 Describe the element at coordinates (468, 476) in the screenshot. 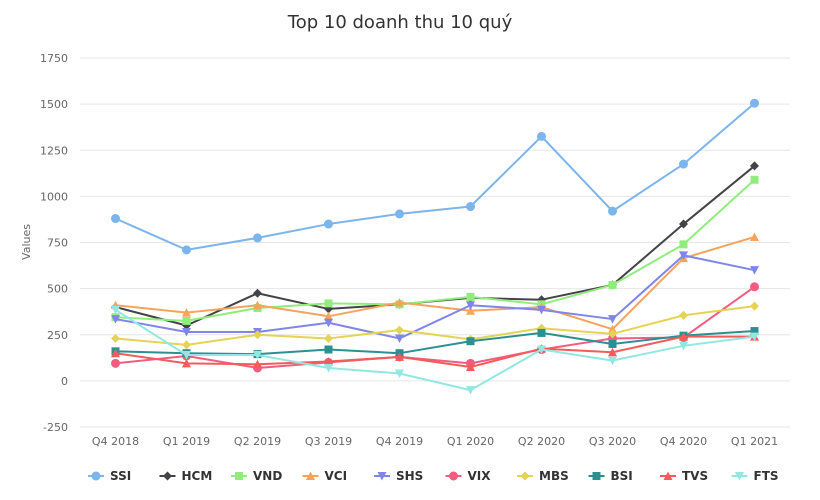

I see `legend-item-vix: VIX` at that location.